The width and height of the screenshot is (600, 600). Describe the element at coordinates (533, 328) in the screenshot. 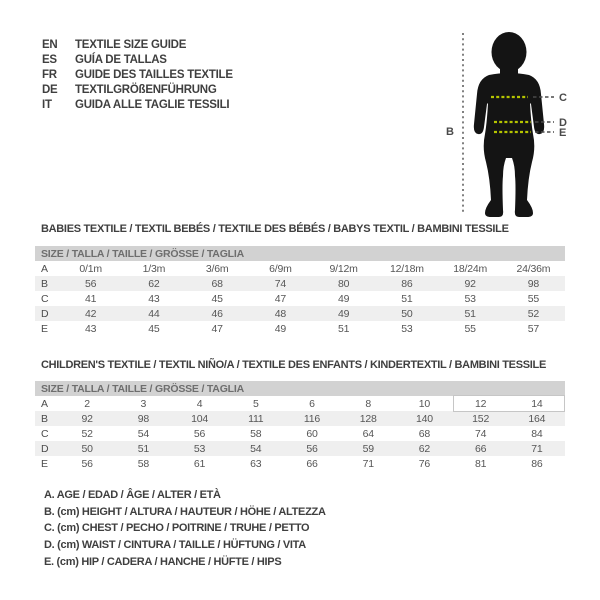

I see `table-cell: 57` at that location.